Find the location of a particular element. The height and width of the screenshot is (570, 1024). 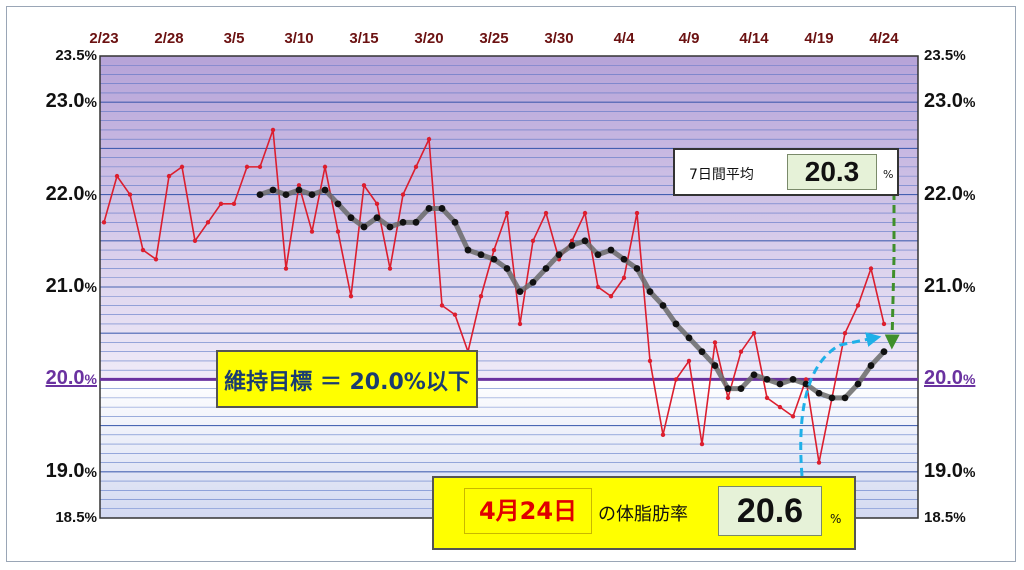

seven-day-average-panel: 7日間平均 20.3 % is located at coordinates (786, 172).